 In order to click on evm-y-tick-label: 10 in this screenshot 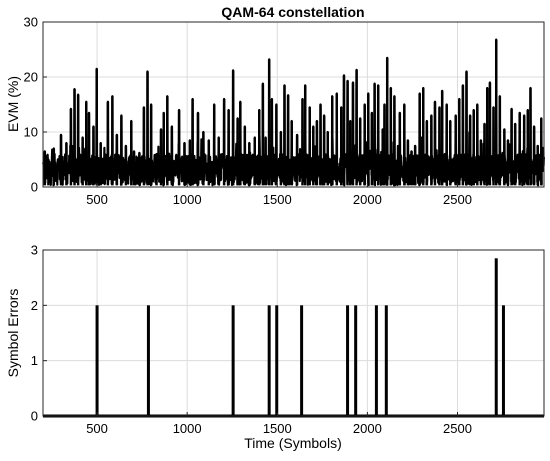, I will do `click(31, 132)`.